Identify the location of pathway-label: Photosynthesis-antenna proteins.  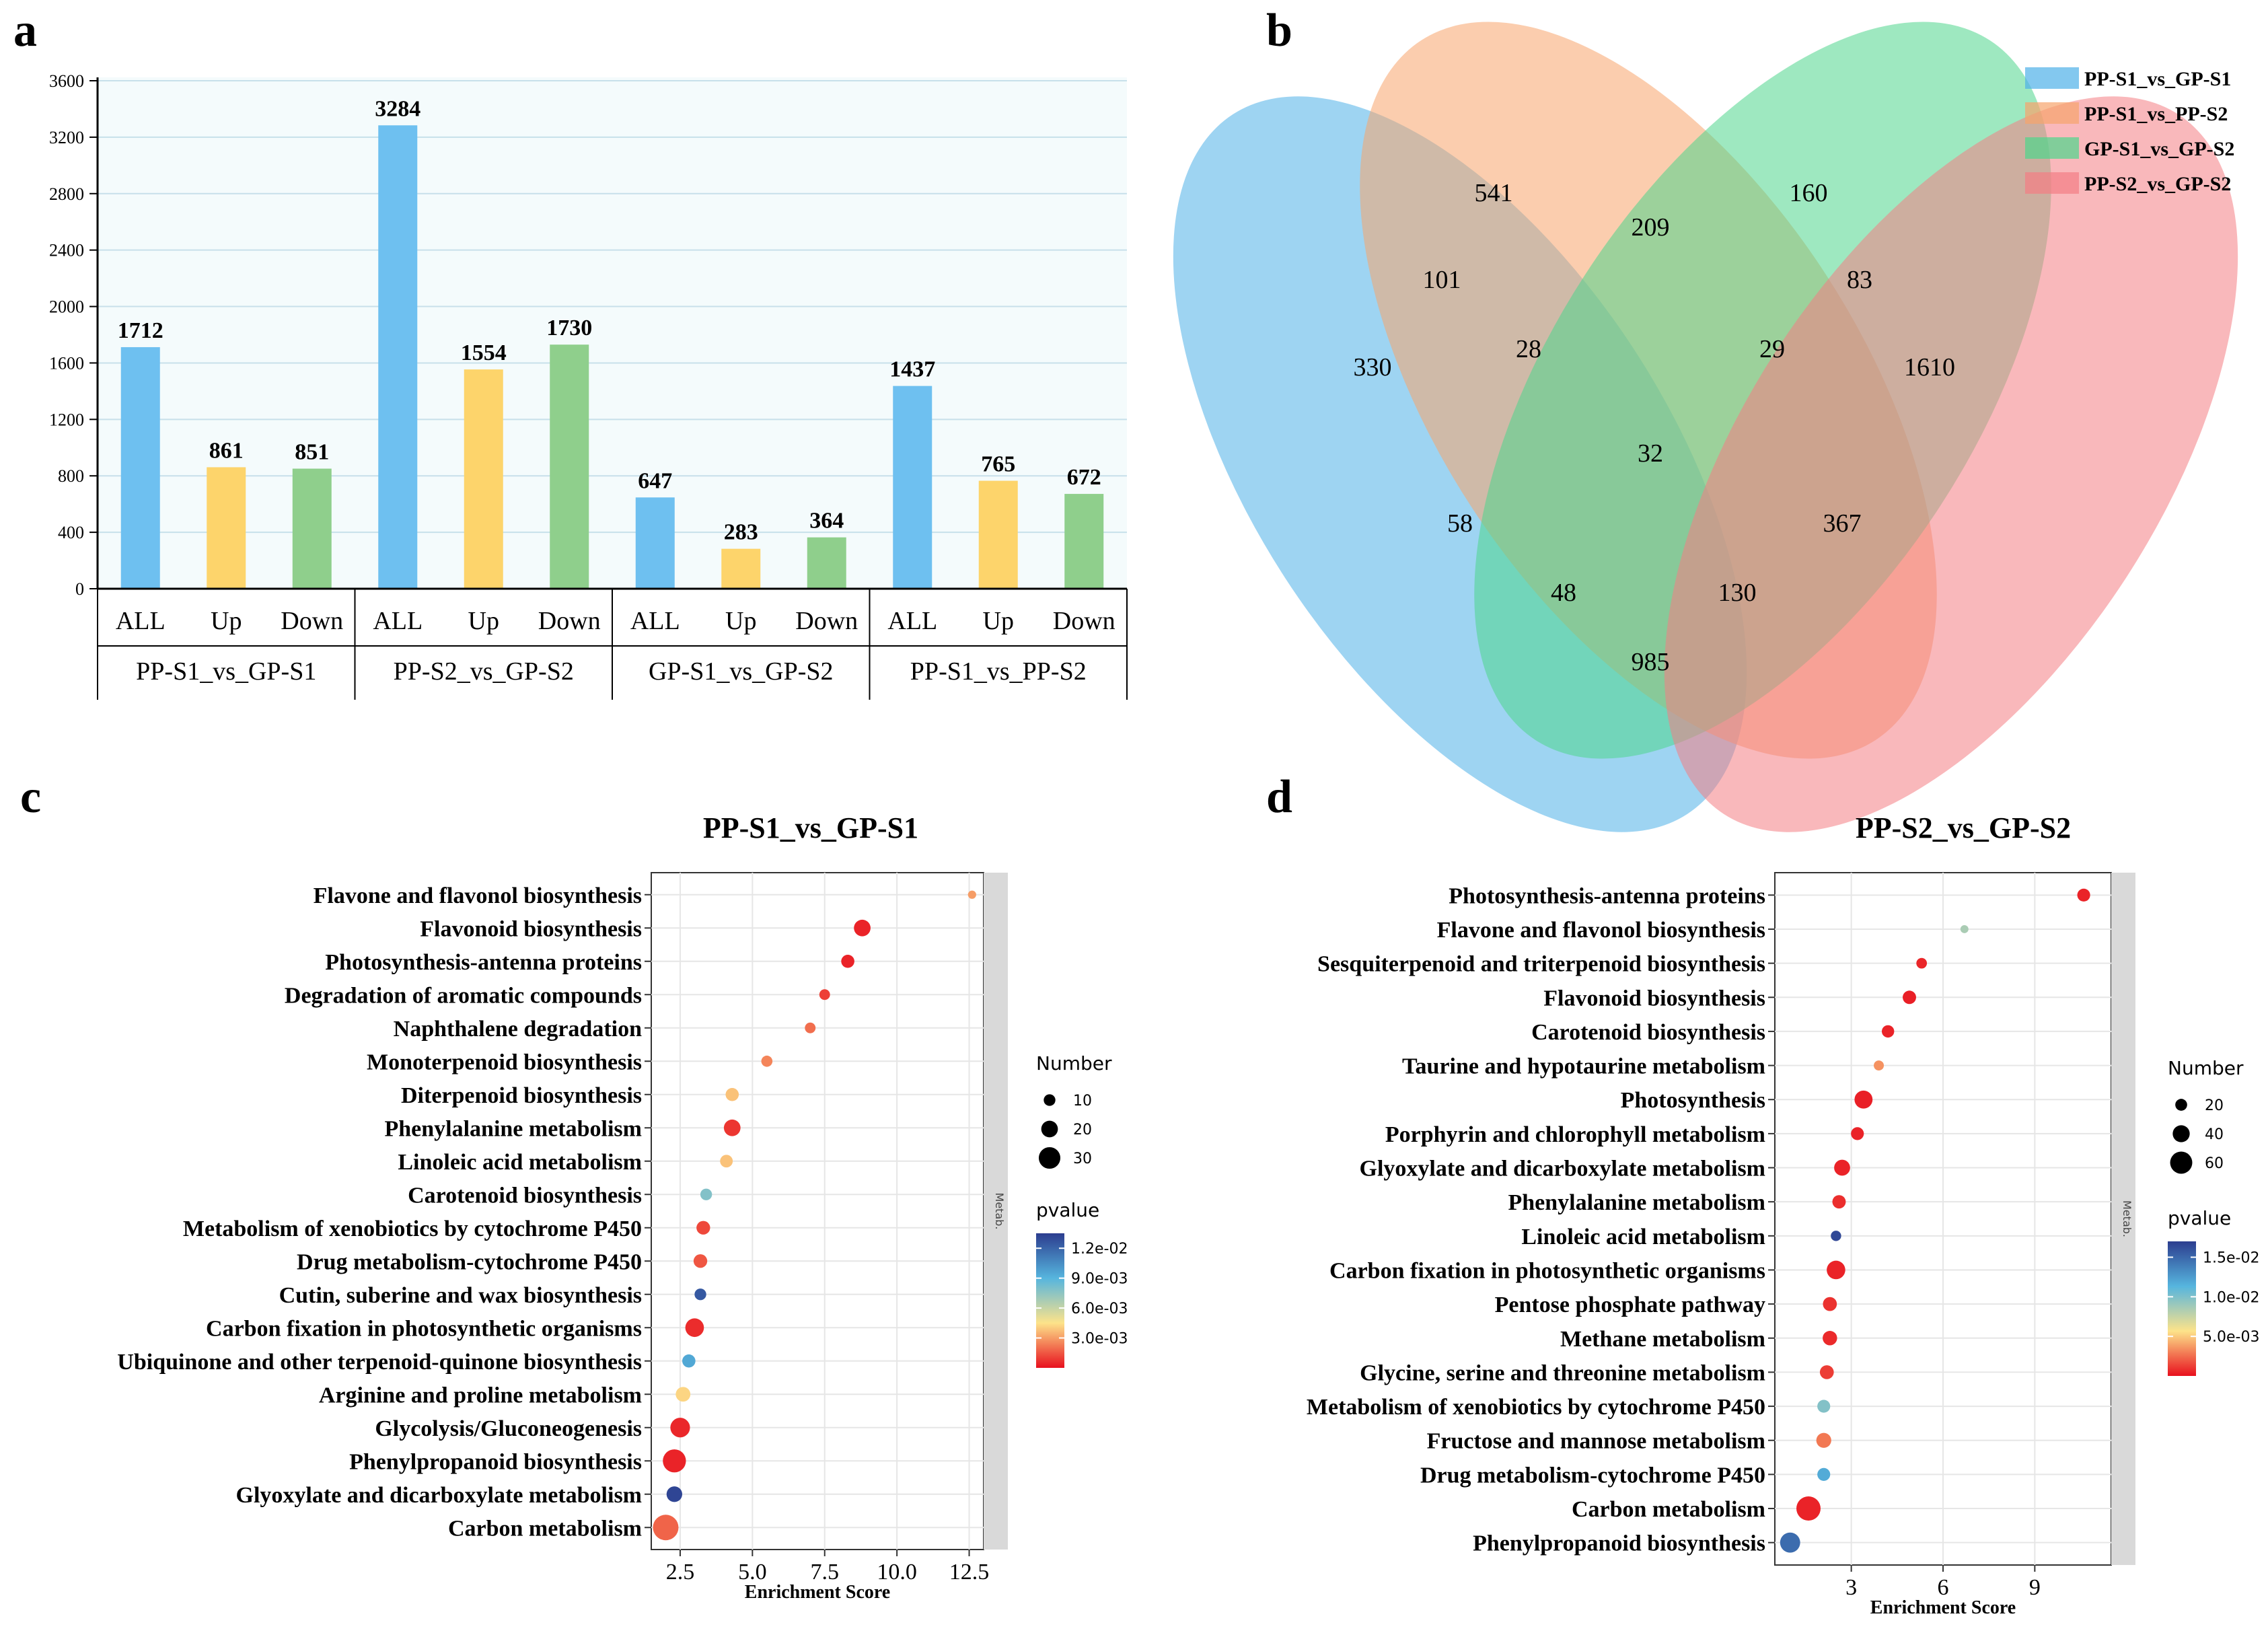
(1607, 895).